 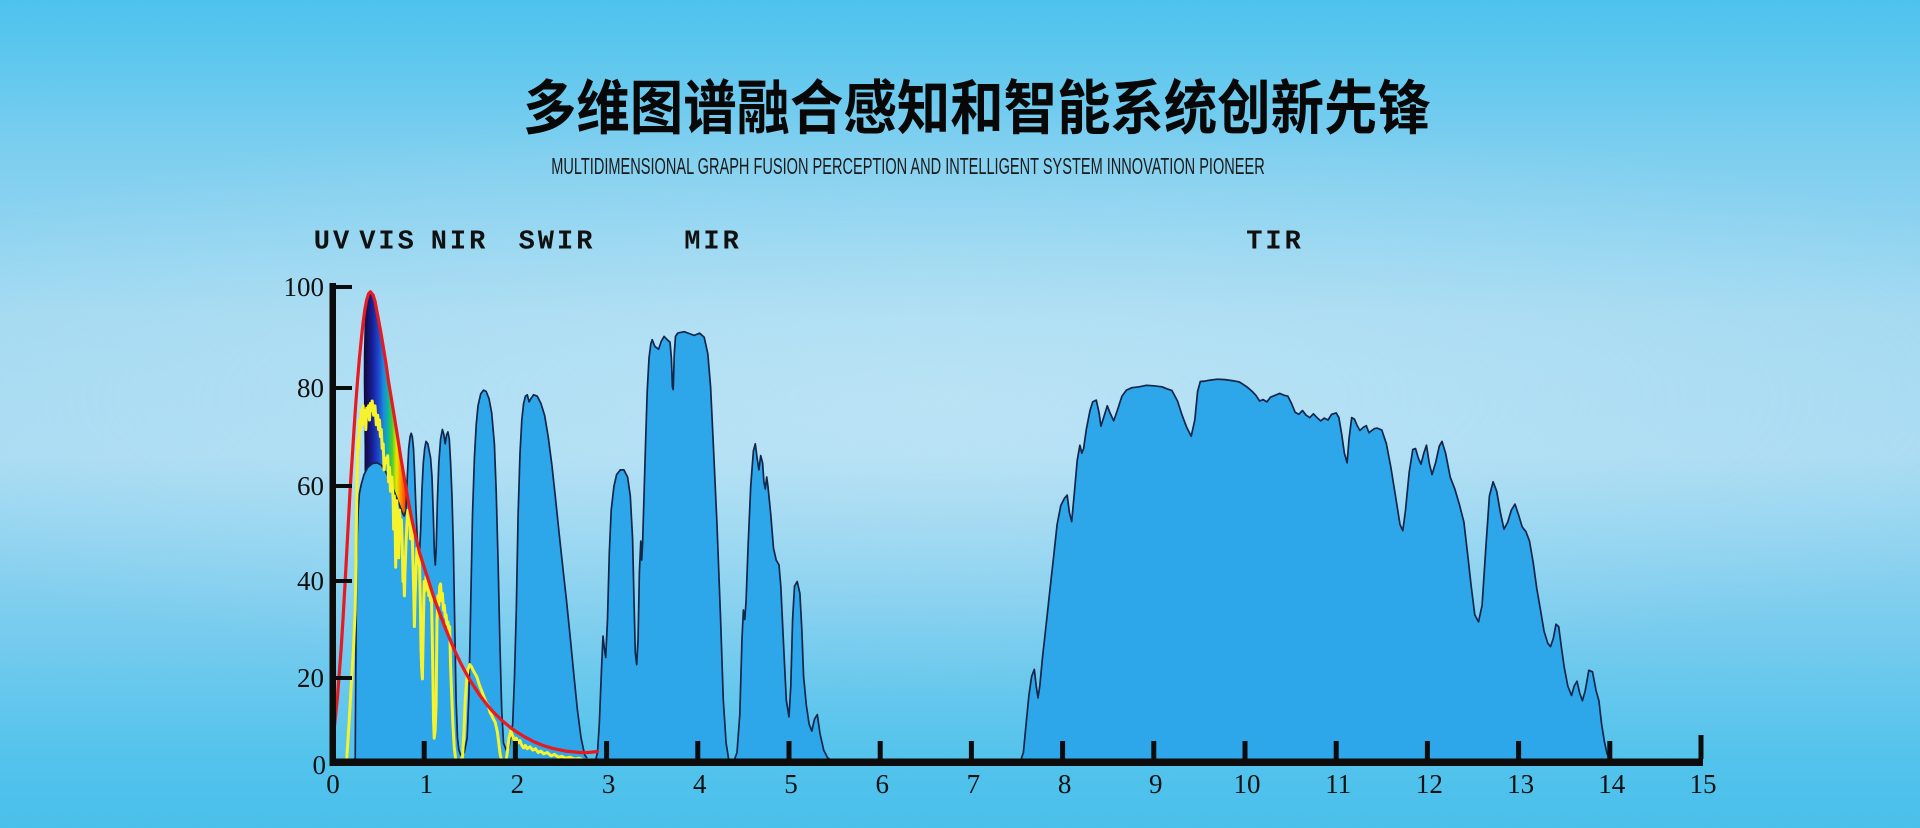 I want to click on svg-text: 40, so click(x=310, y=581).